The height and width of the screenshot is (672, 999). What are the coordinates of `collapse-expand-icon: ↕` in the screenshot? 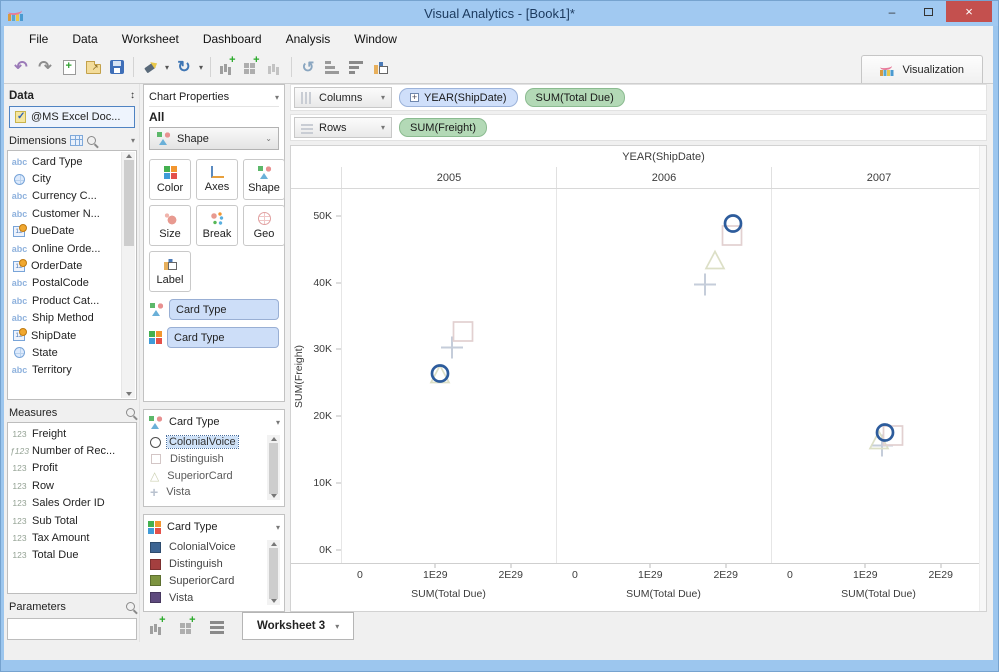 It's located at (132, 95).